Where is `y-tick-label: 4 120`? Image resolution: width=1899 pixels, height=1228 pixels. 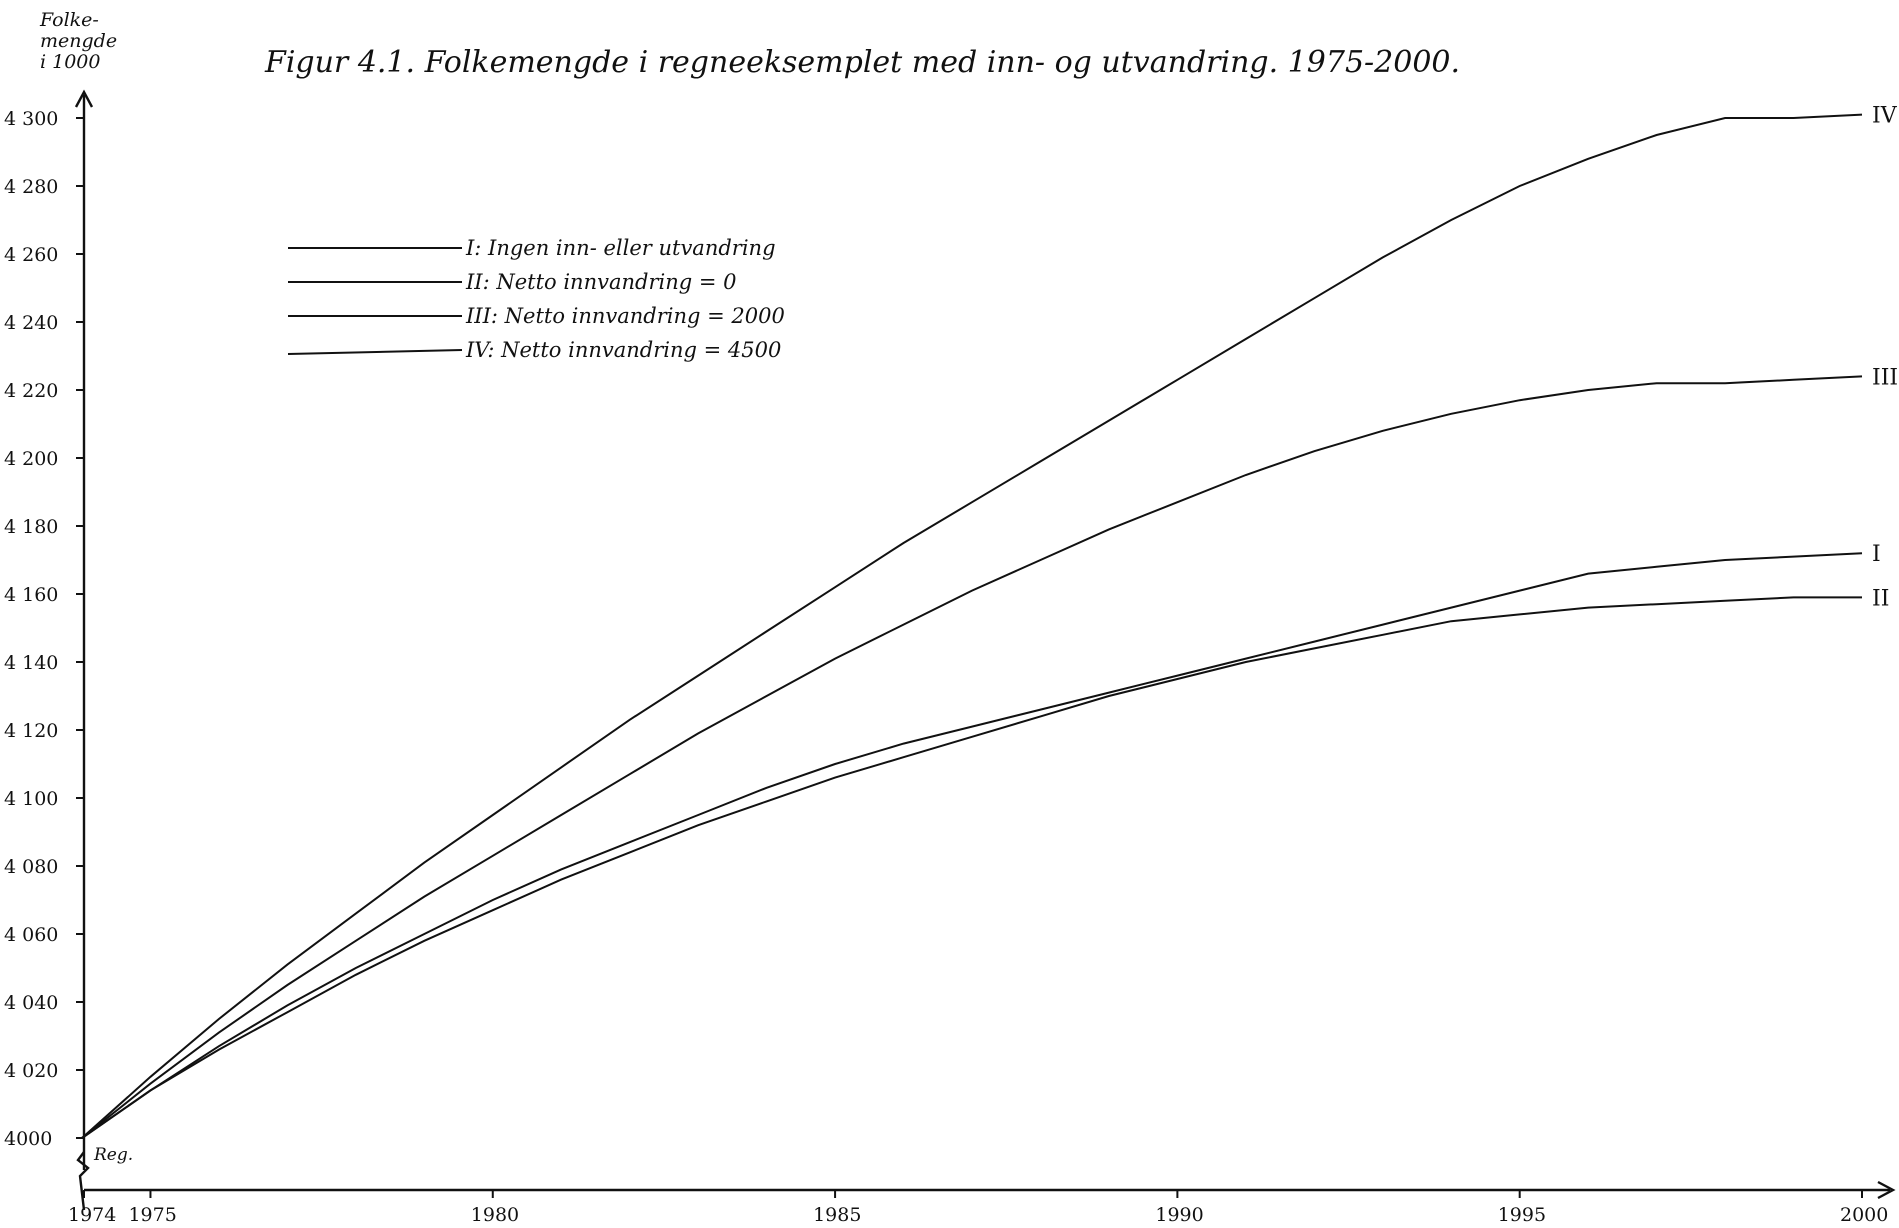 y-tick-label: 4 120 is located at coordinates (31, 731).